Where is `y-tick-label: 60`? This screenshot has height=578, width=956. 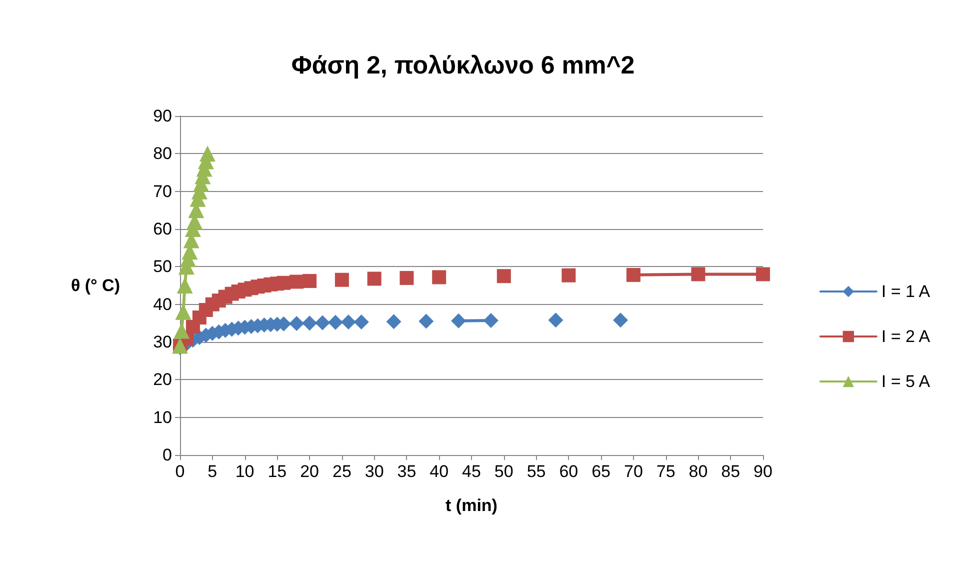 y-tick-label: 60 is located at coordinates (162, 229).